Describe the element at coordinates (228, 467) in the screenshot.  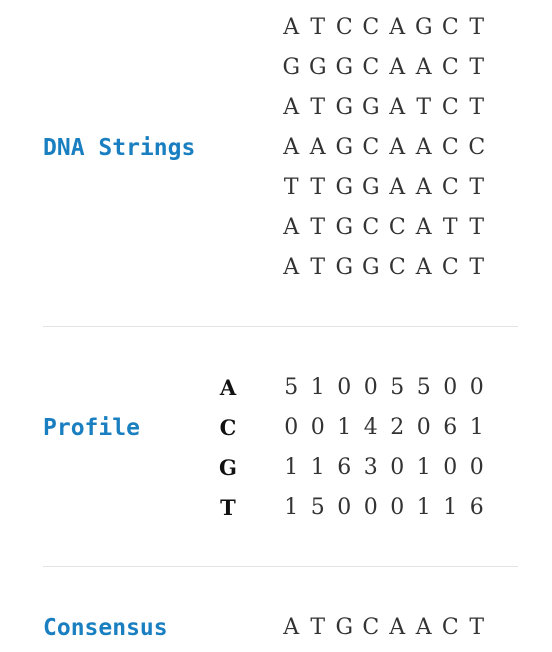
I see `profile-row-label: G` at that location.